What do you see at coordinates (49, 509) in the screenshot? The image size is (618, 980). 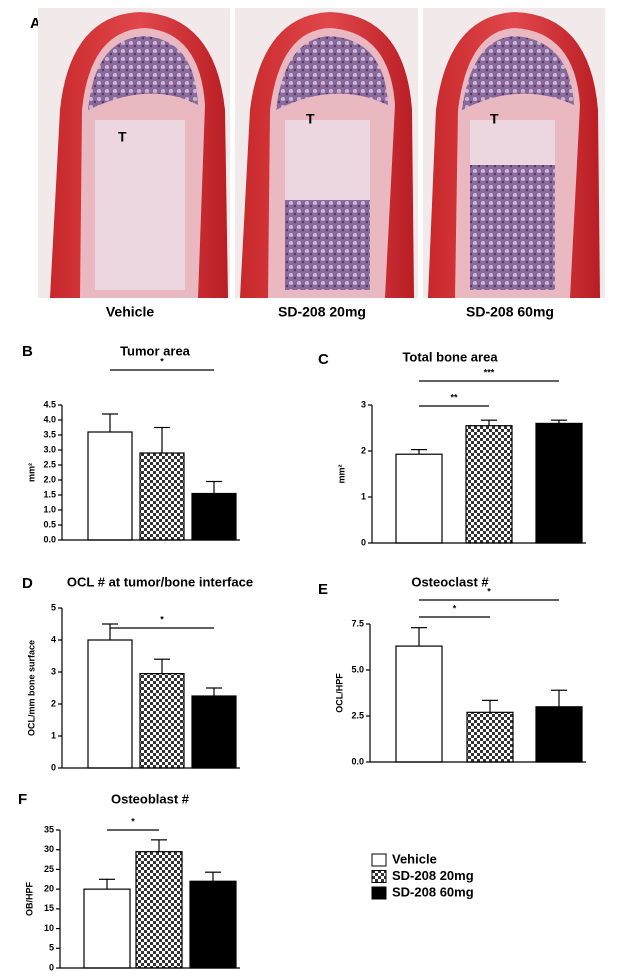 I see `y-tick-label: 1.0` at bounding box center [49, 509].